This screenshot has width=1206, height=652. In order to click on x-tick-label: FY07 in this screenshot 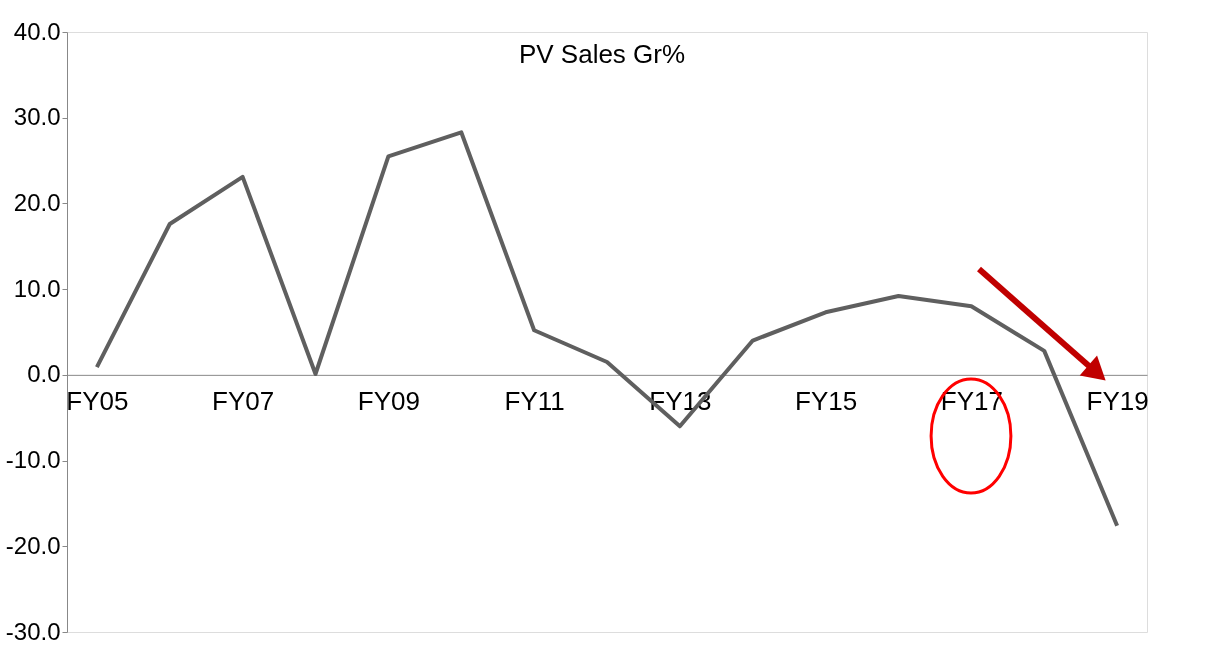, I will do `click(243, 401)`.